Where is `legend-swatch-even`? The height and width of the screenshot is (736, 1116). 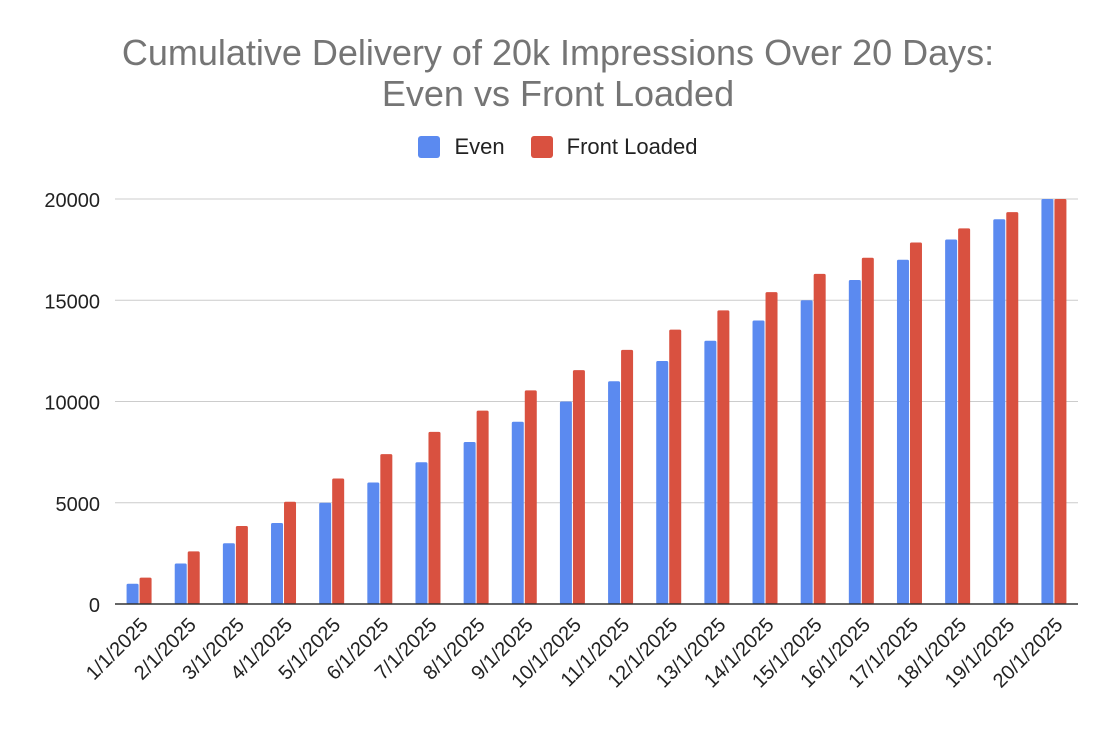
legend-swatch-even is located at coordinates (429, 147).